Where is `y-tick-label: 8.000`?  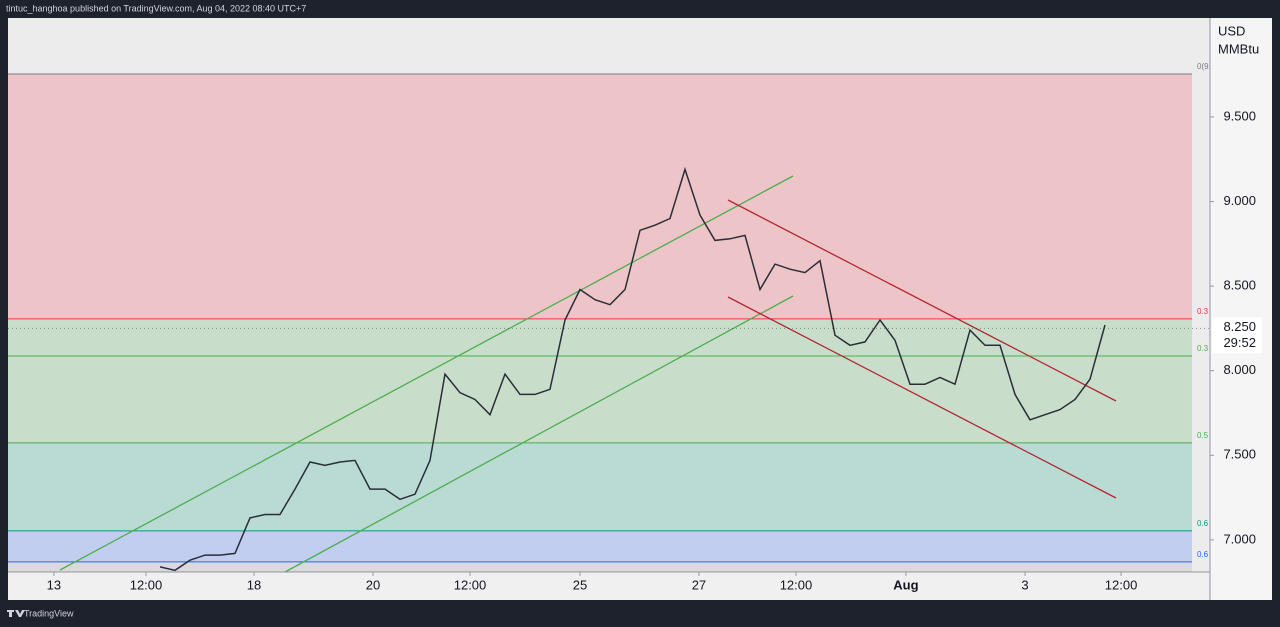 y-tick-label: 8.000 is located at coordinates (1239, 369).